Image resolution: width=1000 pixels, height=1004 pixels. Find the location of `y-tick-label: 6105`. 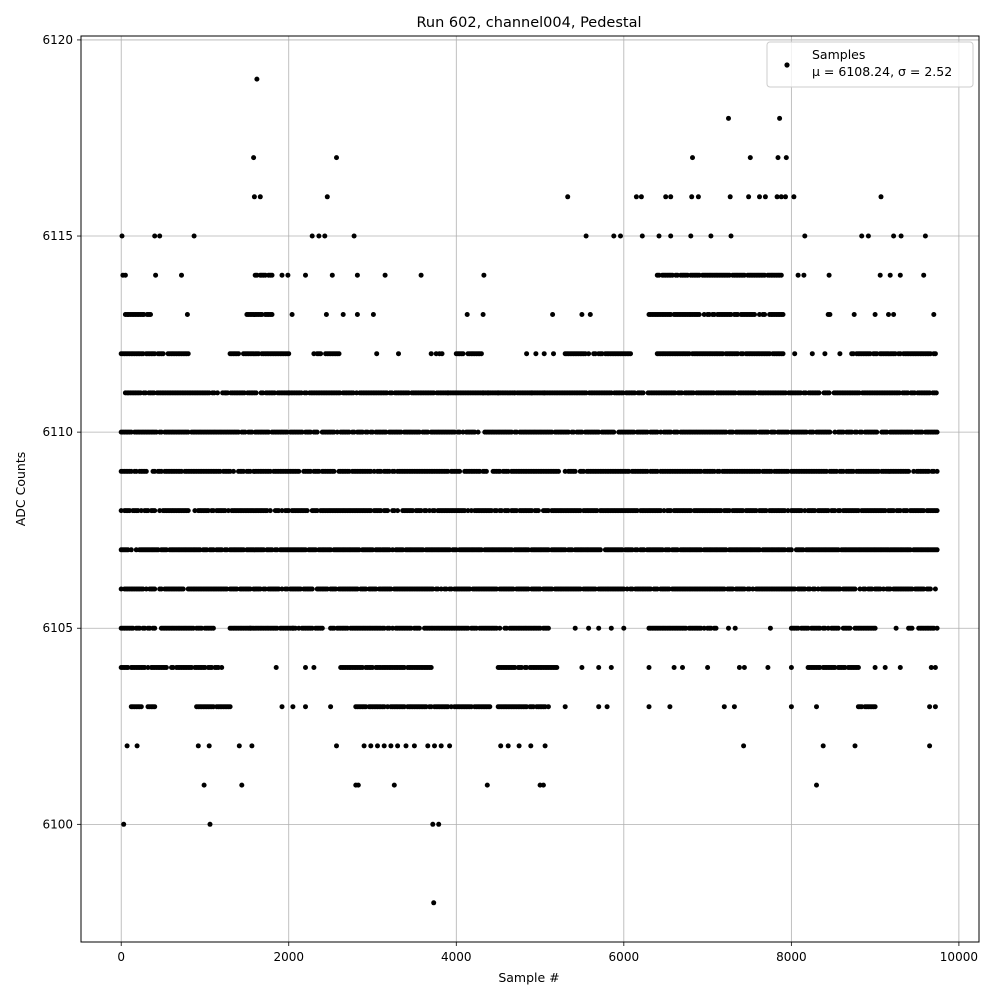

y-tick-label: 6105 is located at coordinates (57, 628).